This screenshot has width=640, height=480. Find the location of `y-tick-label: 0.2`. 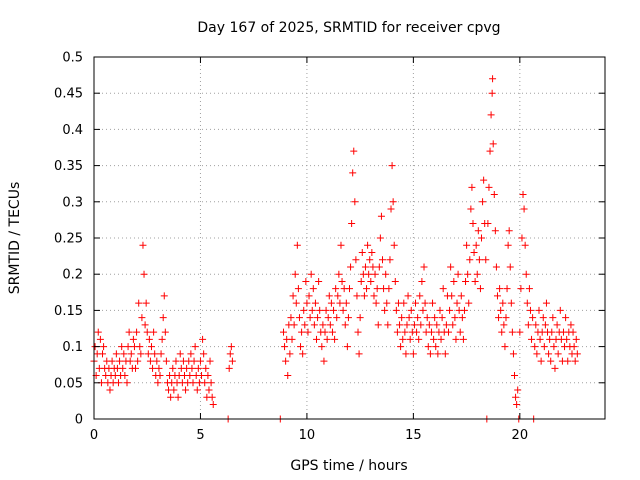

y-tick-label: 0.2 is located at coordinates (72, 275).